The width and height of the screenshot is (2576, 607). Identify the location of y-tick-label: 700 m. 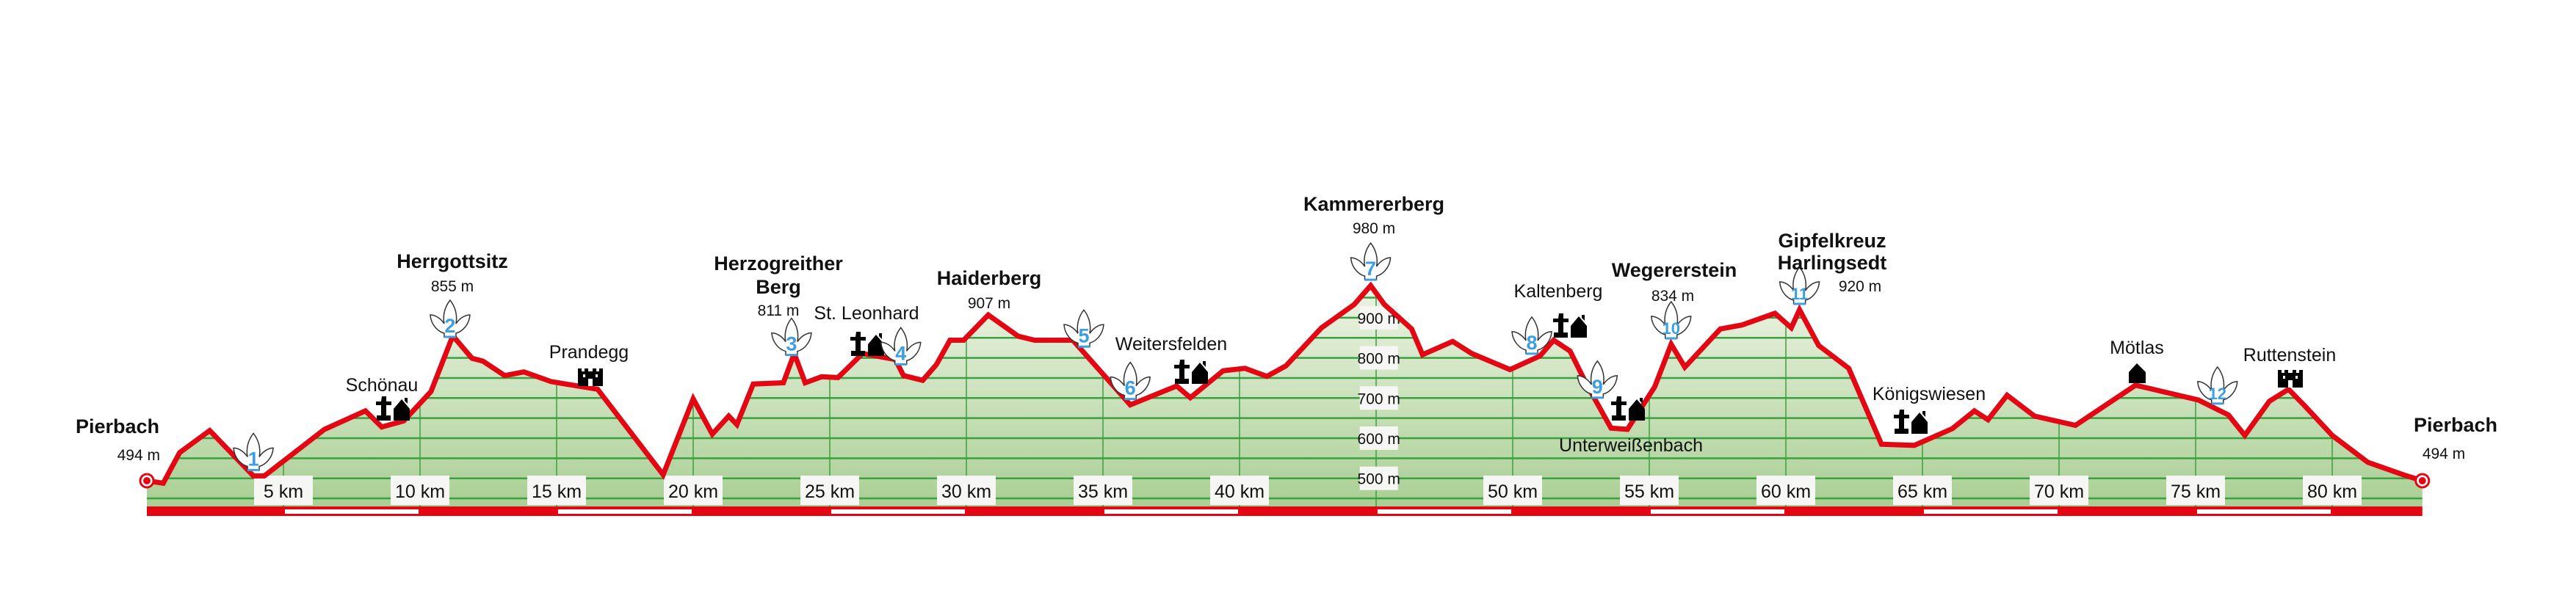
(1379, 398).